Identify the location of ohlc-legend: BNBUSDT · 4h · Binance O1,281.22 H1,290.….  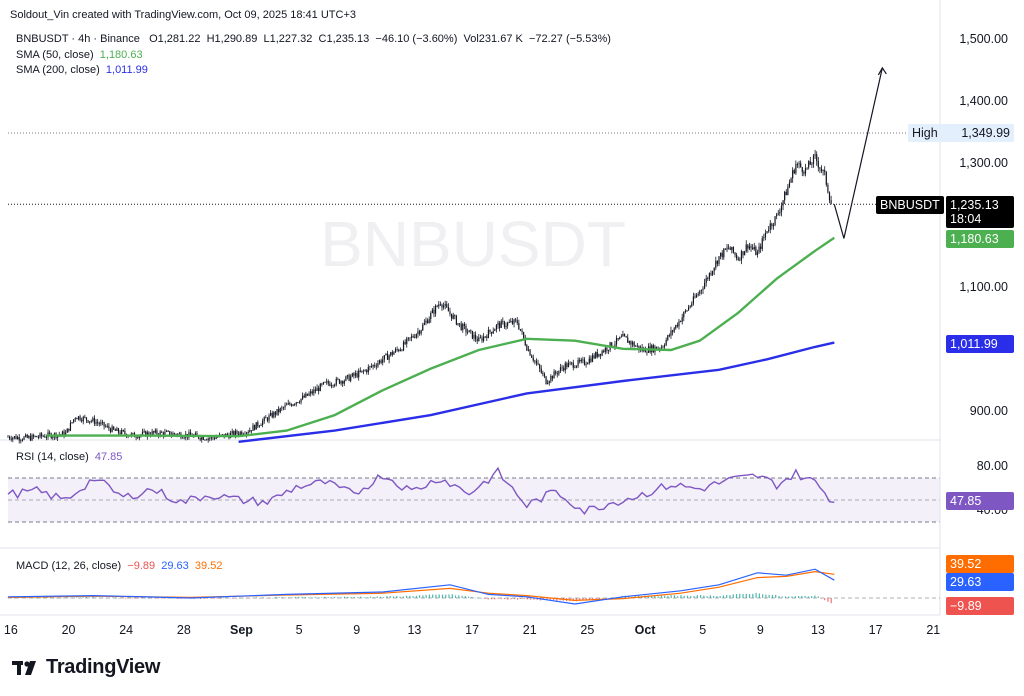
(313, 39).